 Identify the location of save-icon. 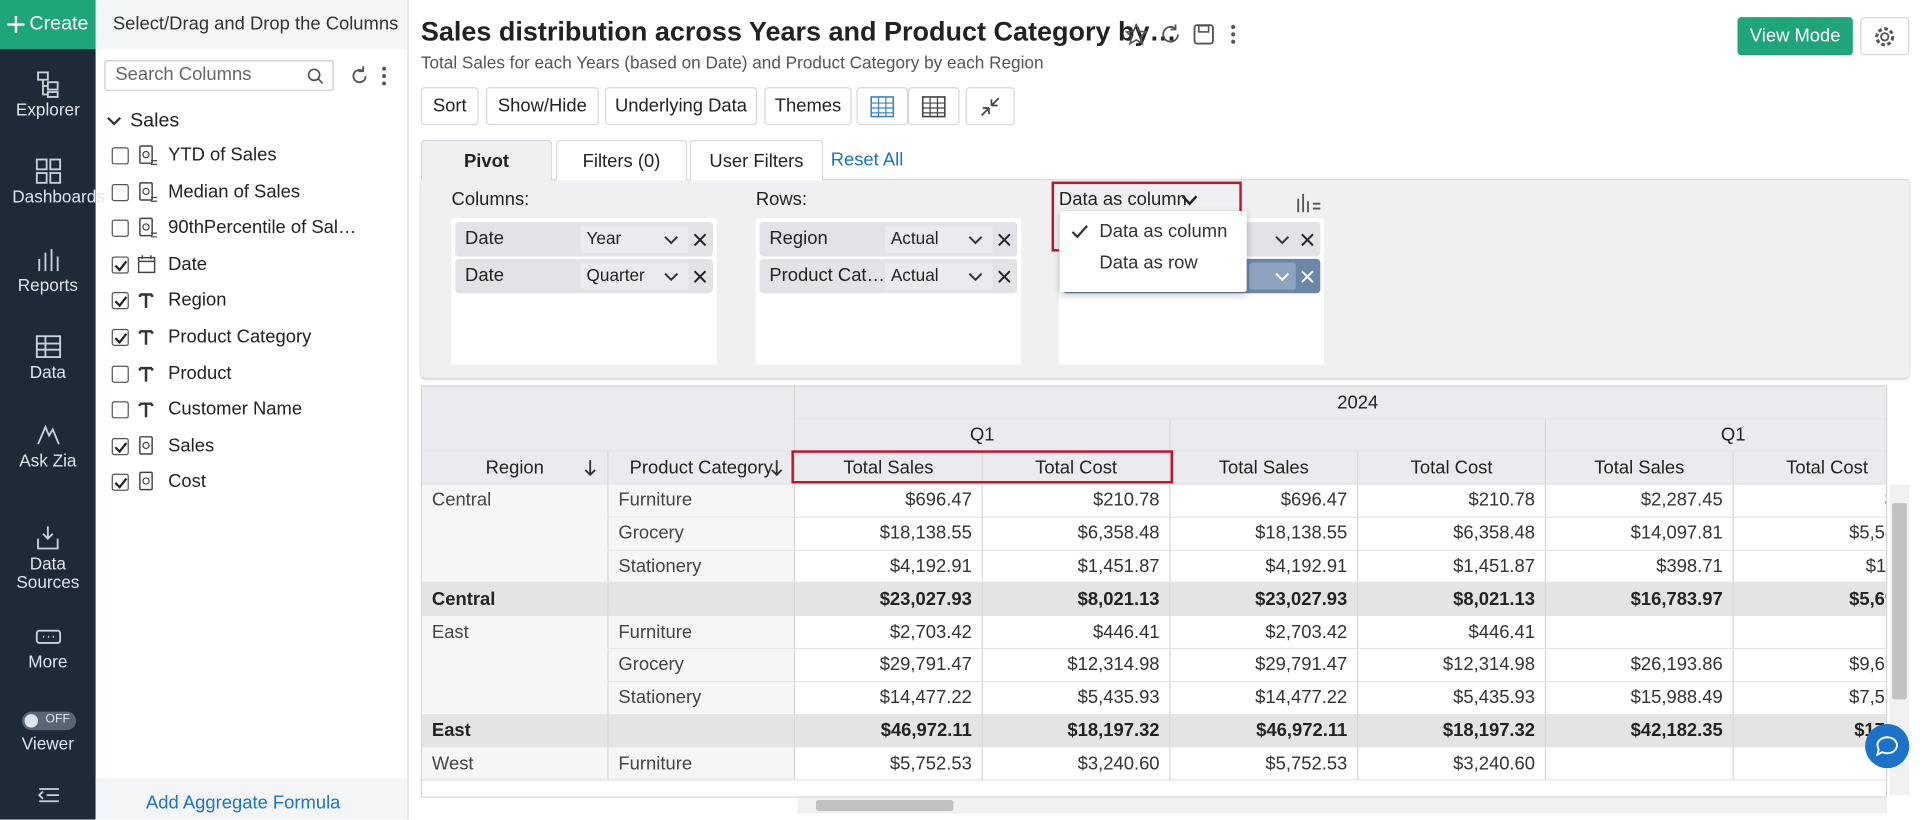
(1204, 34).